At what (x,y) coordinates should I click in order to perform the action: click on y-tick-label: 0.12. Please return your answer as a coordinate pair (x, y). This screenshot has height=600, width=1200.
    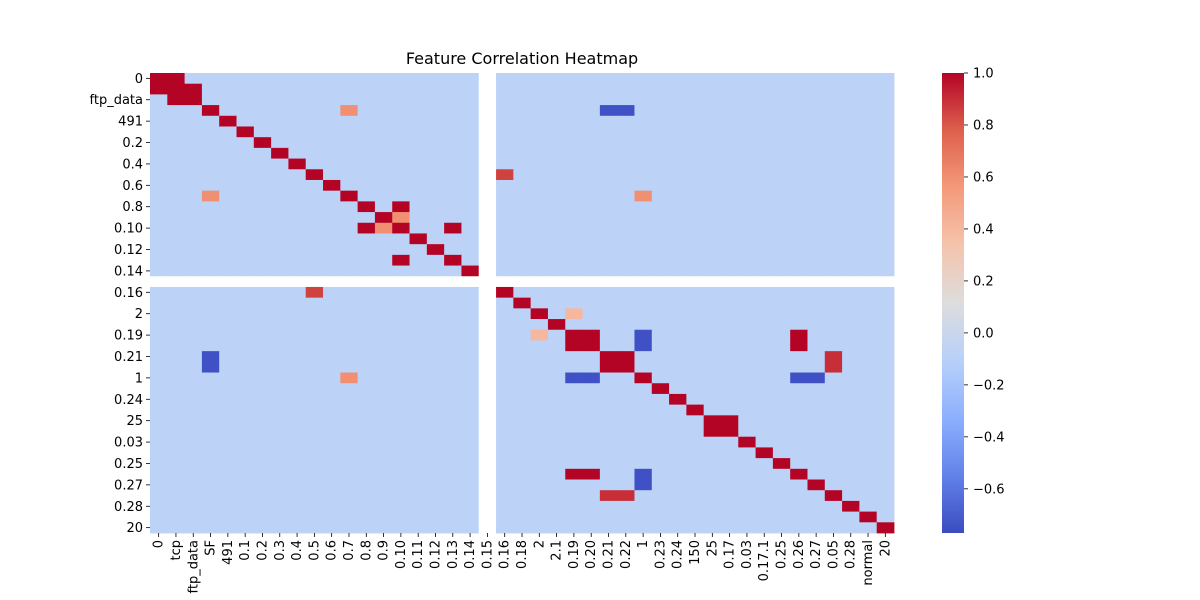
    Looking at the image, I should click on (128, 250).